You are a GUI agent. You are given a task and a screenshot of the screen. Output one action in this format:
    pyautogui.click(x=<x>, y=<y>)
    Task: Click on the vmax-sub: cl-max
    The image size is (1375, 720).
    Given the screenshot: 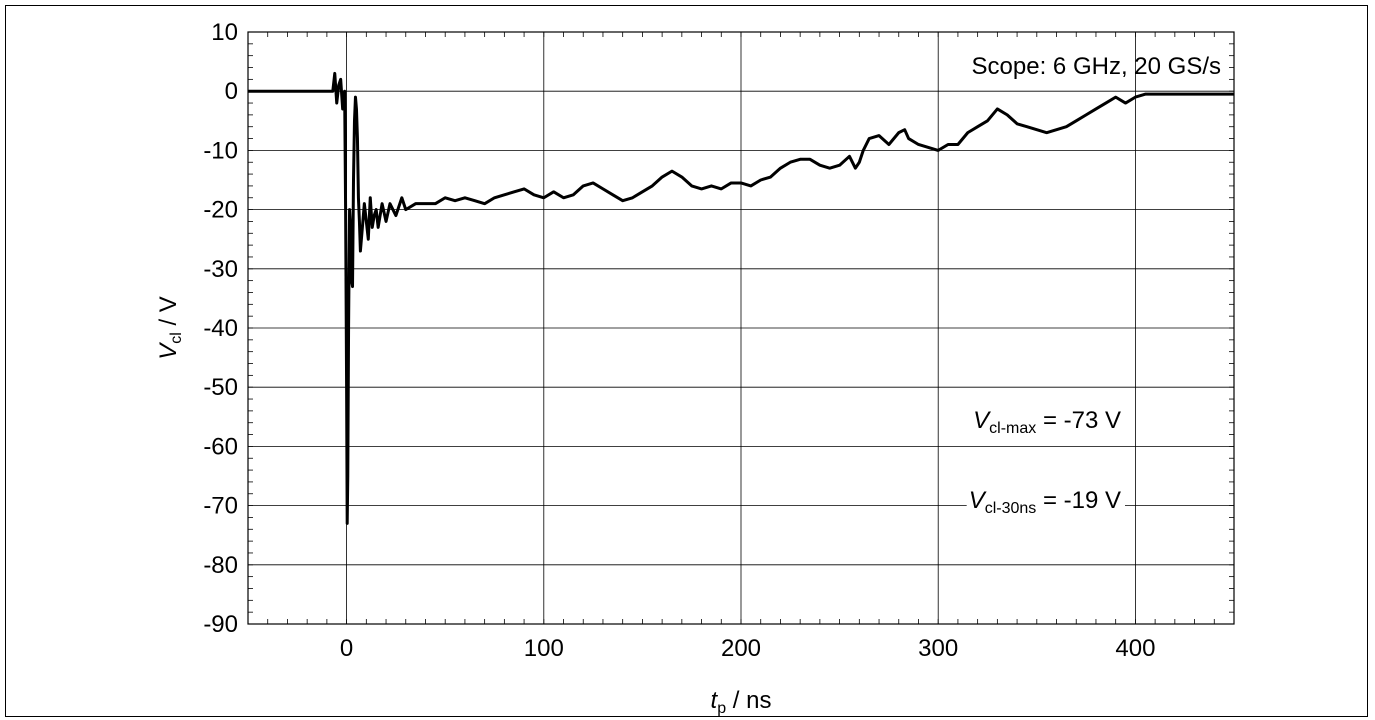 What is the action you would take?
    pyautogui.click(x=1012, y=428)
    